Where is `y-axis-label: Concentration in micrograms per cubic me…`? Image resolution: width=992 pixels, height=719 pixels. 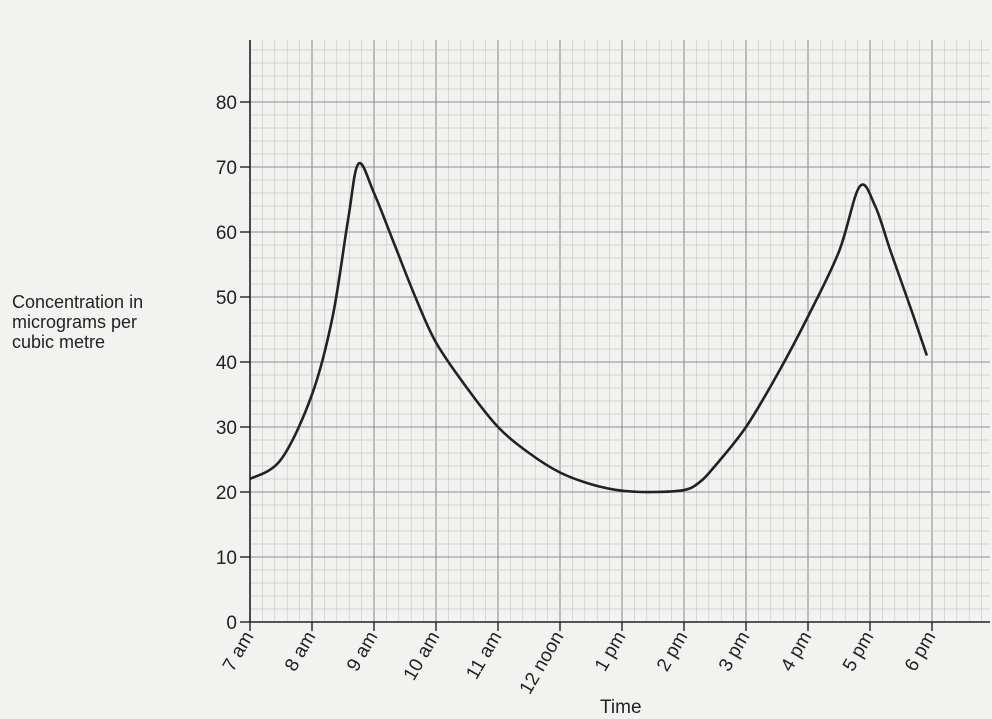
y-axis-label: Concentration in micrograms per cubic me… is located at coordinates (77, 322).